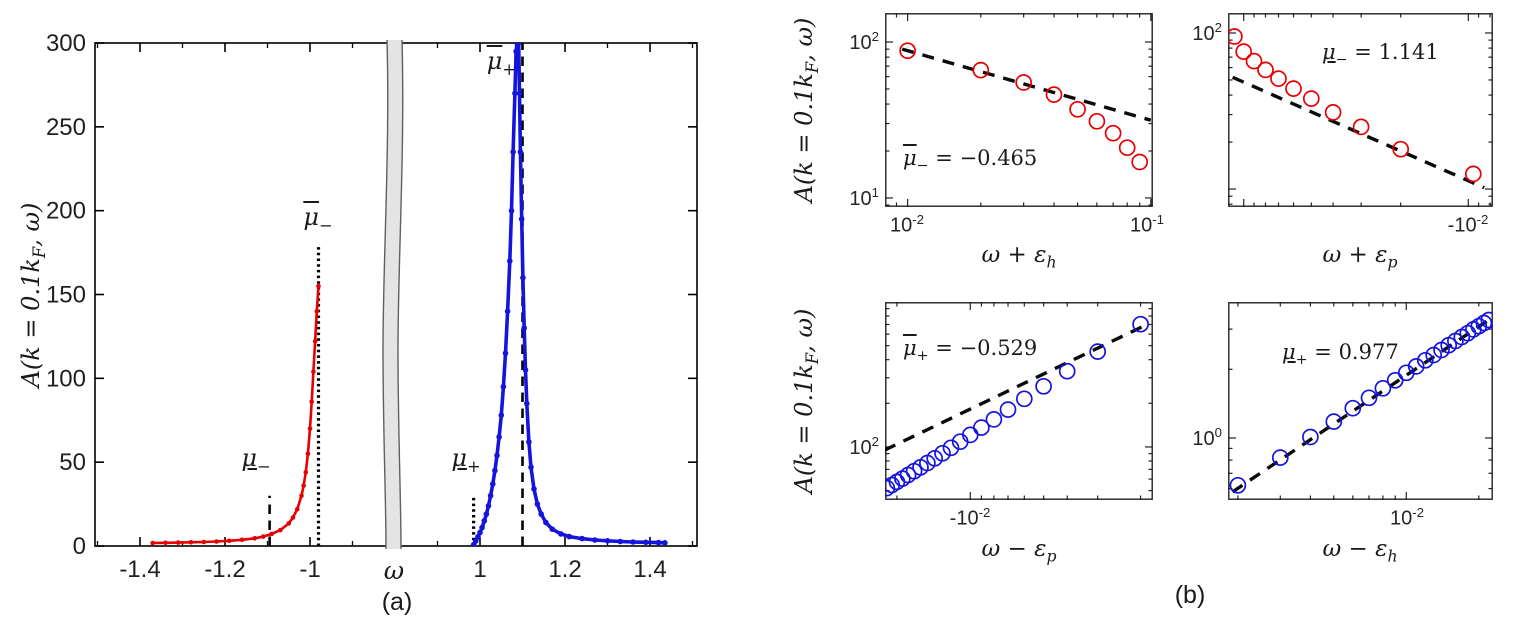 Image resolution: width=1513 pixels, height=621 pixels. Describe the element at coordinates (66, 127) in the screenshot. I see `y-tick-label: 250` at that location.